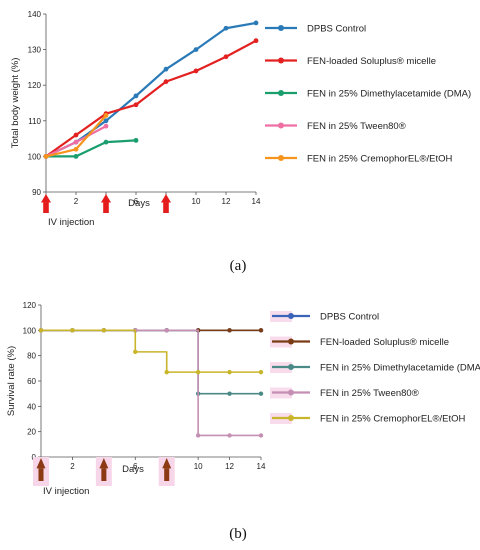 Image resolution: width=480 pixels, height=550 pixels. What do you see at coordinates (34, 121) in the screenshot?
I see `chart-a-y-tick-label: 110` at bounding box center [34, 121].